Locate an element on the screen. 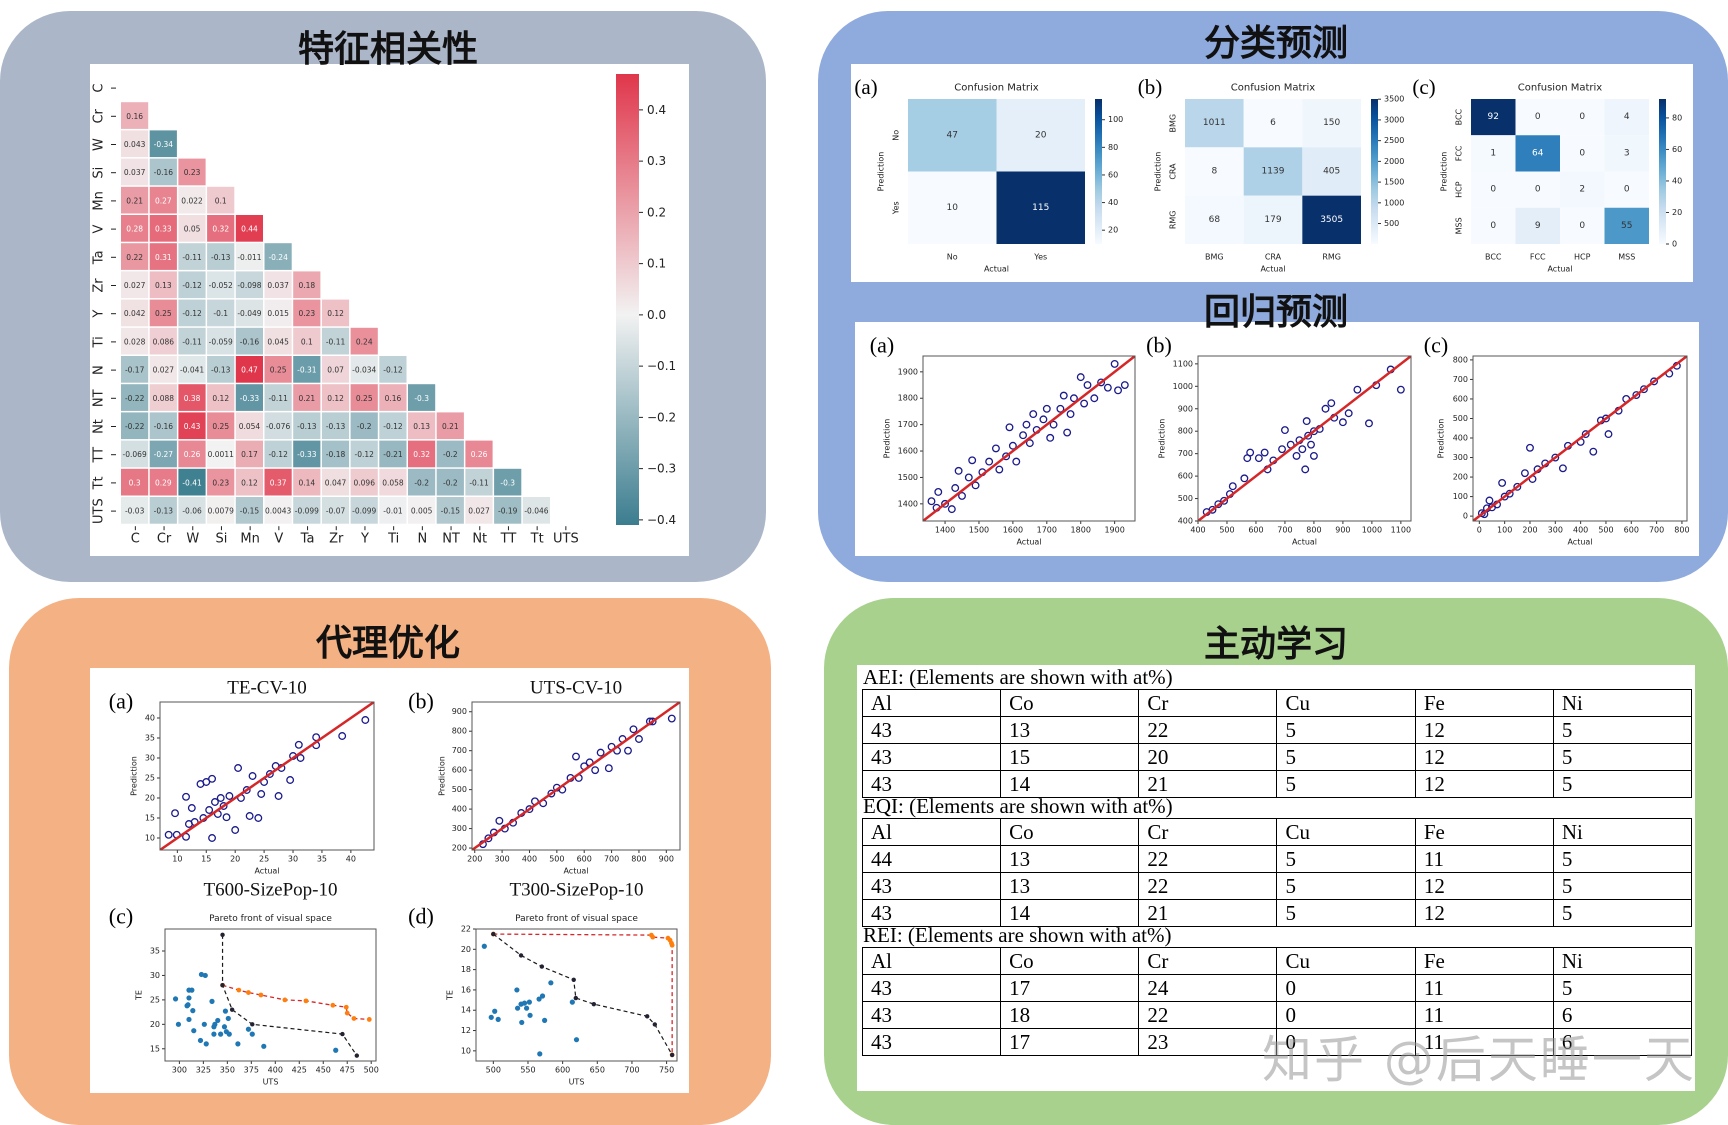 This screenshot has height=1125, width=1728. cell-value: 0.088 is located at coordinates (164, 398).